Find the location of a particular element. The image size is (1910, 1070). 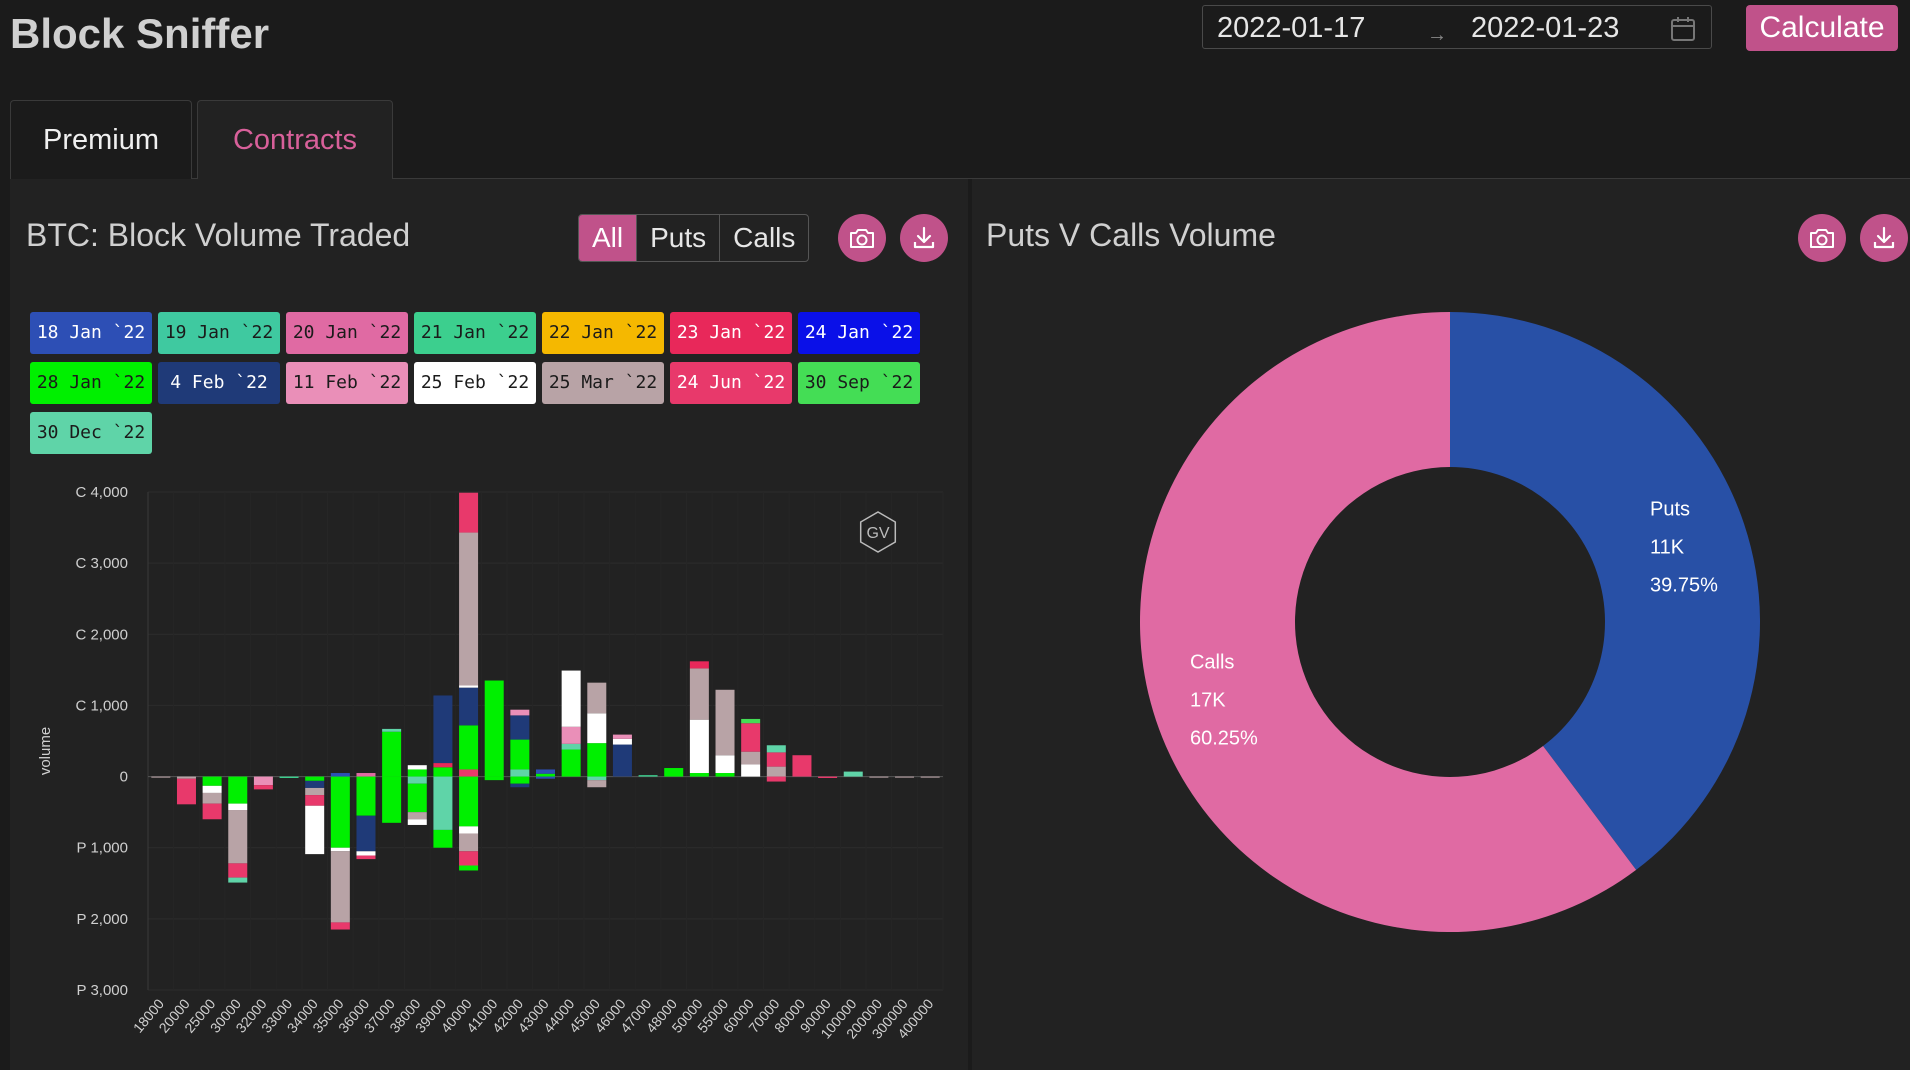

tab-premium: Premium is located at coordinates (101, 139).